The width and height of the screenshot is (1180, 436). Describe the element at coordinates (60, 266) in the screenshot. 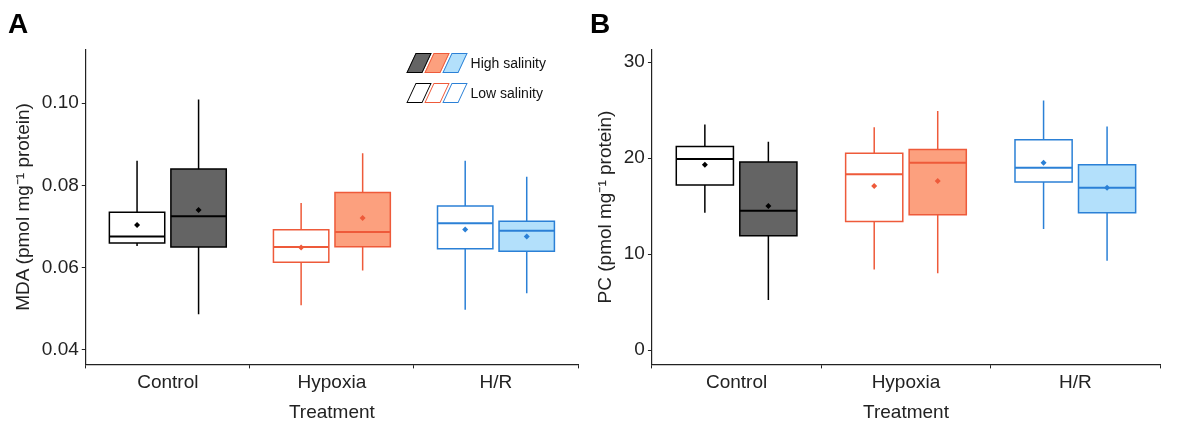

I see `y-tick-label: 0.06` at that location.